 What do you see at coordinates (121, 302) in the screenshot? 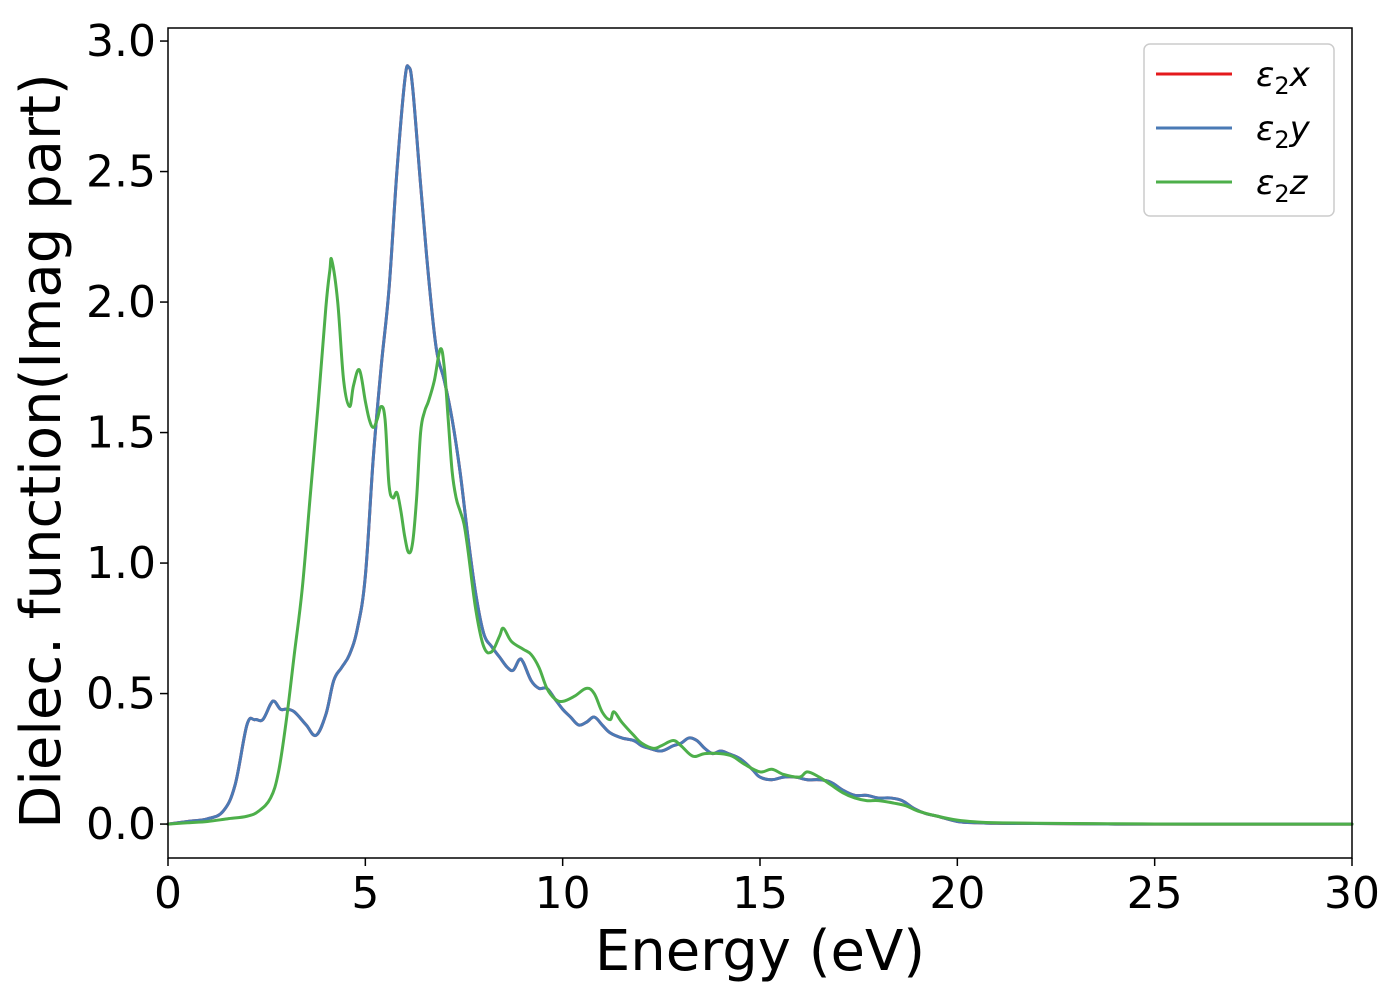
I see `y-tick-label: 2.0` at bounding box center [121, 302].